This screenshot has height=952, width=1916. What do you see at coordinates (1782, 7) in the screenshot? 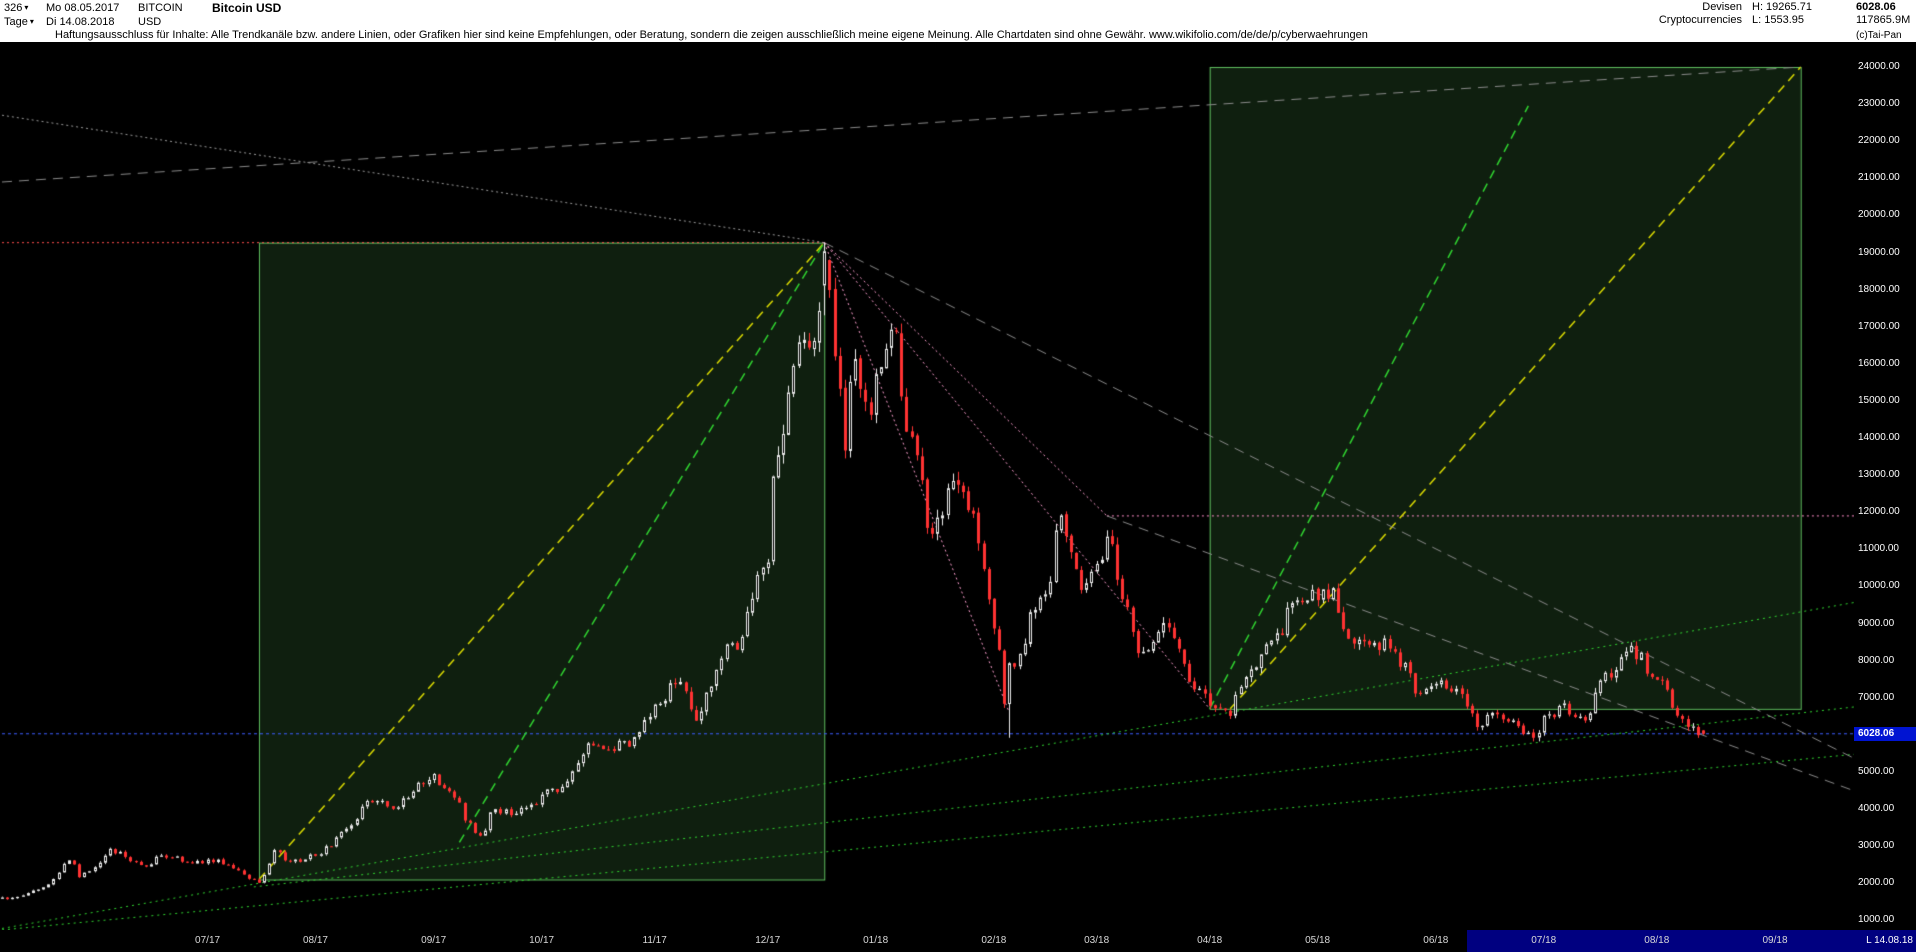
I see `range-high-label: H: 19265.71` at bounding box center [1782, 7].